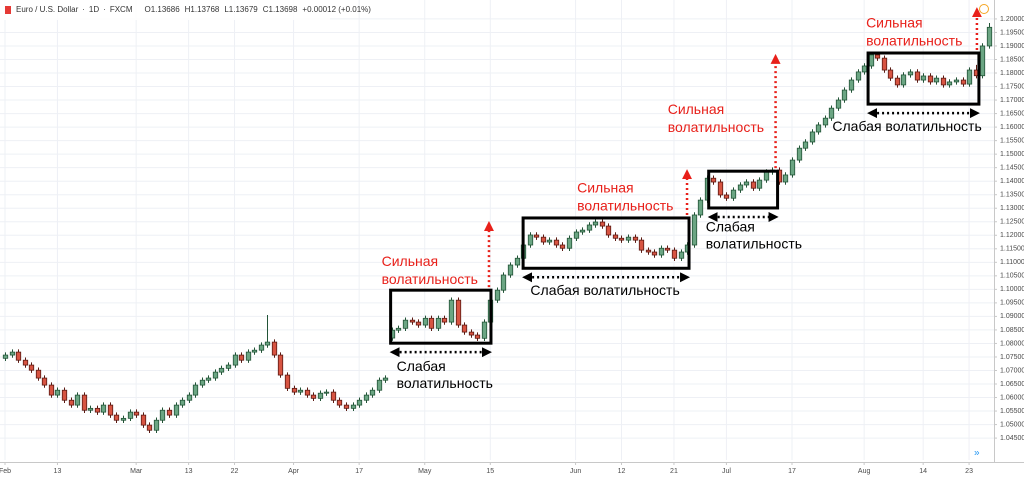 The width and height of the screenshot is (1024, 478). What do you see at coordinates (1012, 140) in the screenshot?
I see `y-tick-label: 1.15500` at bounding box center [1012, 140].